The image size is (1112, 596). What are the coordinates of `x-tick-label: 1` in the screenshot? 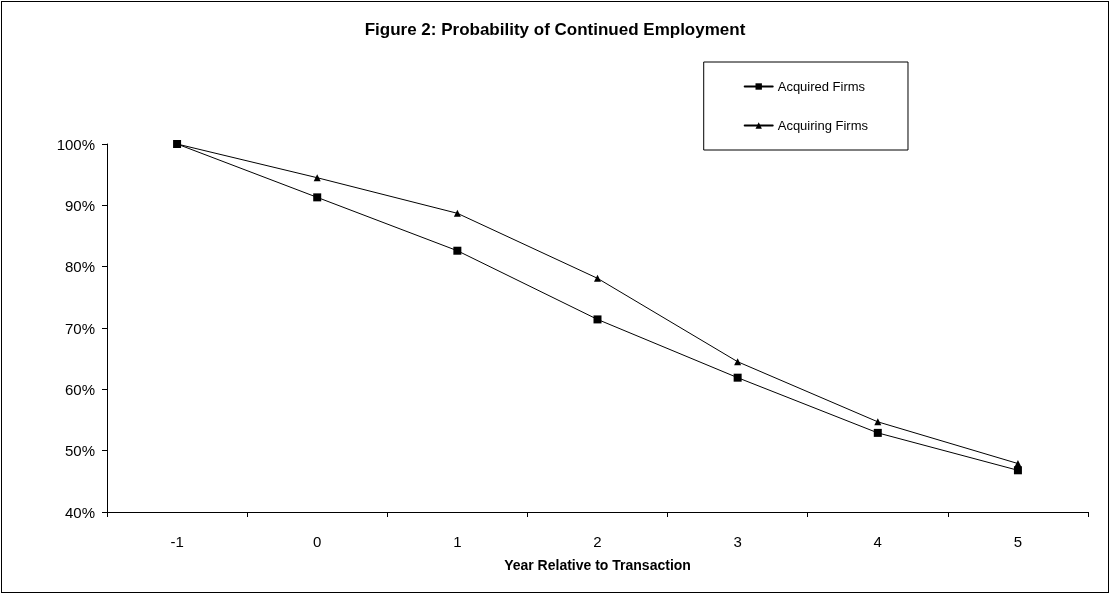 It's located at (457, 541).